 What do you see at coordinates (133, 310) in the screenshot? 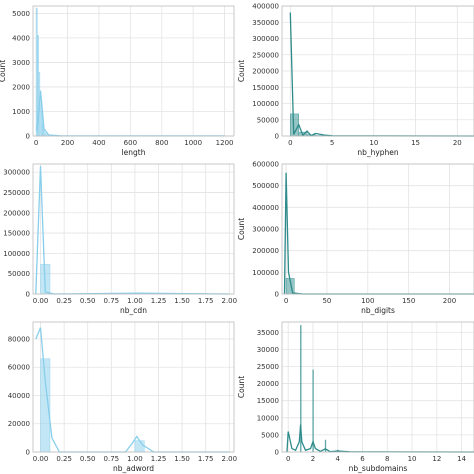
I see `x-axis-label: nb_cdn` at bounding box center [133, 310].